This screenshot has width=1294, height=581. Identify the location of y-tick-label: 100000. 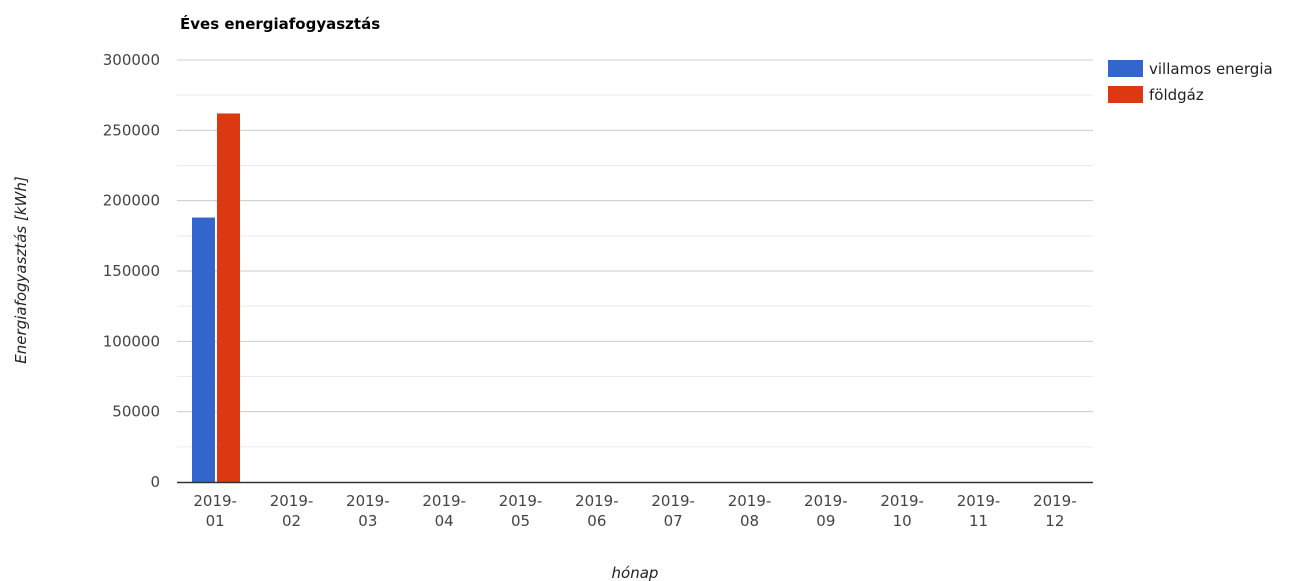
(131, 341).